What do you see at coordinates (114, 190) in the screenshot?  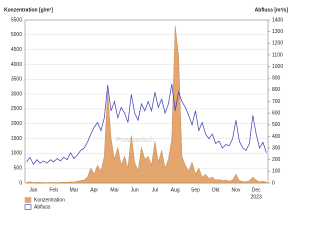 I see `x-tick-label: Mai` at bounding box center [114, 190].